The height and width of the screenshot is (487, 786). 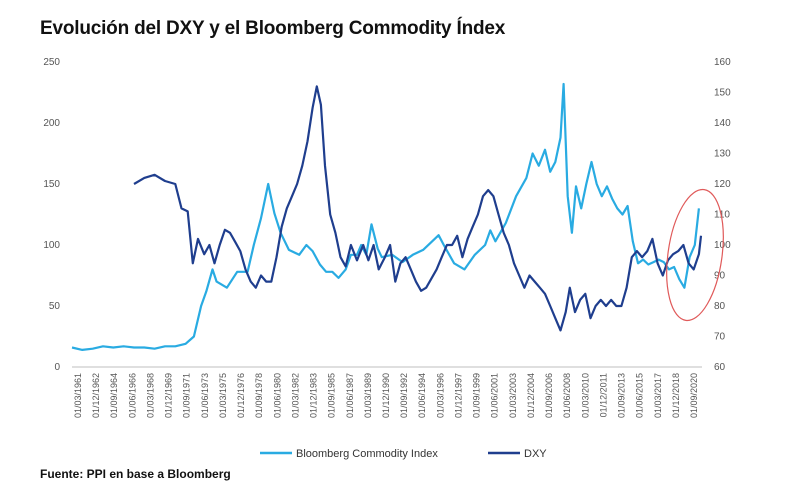 What do you see at coordinates (367, 454) in the screenshot?
I see `legend-label-commodity: Bloomberg Commodity Index` at bounding box center [367, 454].